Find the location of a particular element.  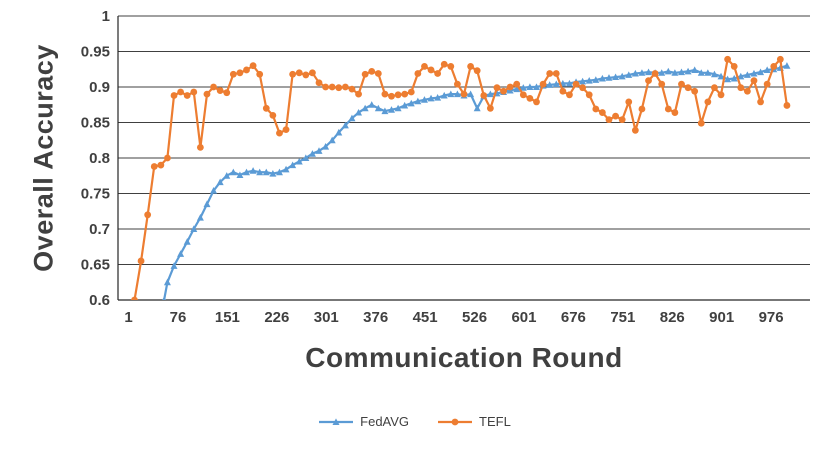

y-tick-label: 0.75 is located at coordinates (95, 194).